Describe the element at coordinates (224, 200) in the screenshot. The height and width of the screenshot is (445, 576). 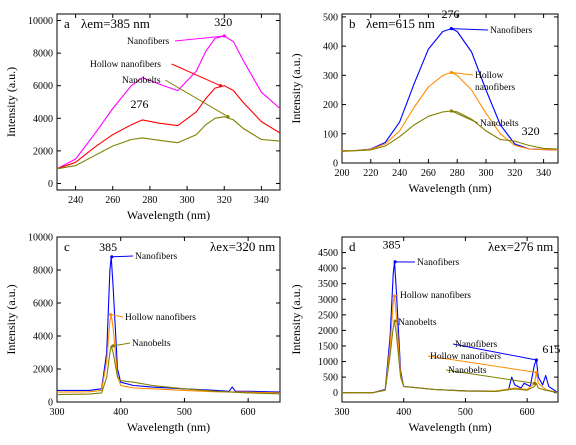
I see `x-tick-label: 320` at that location.